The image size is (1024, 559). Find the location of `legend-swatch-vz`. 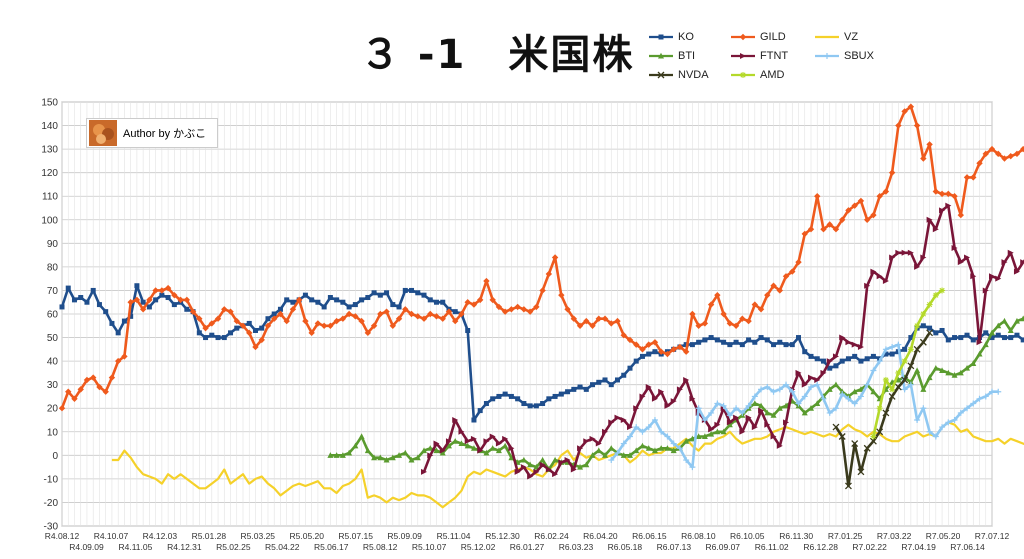

legend-swatch-vz is located at coordinates (827, 37).